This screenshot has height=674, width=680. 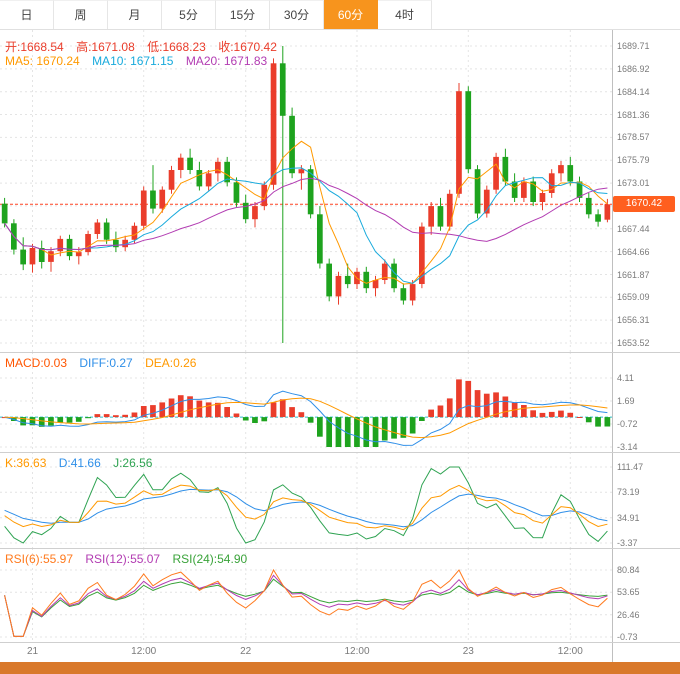 I want to click on high-value: 高:1671.08, so click(x=105, y=47).